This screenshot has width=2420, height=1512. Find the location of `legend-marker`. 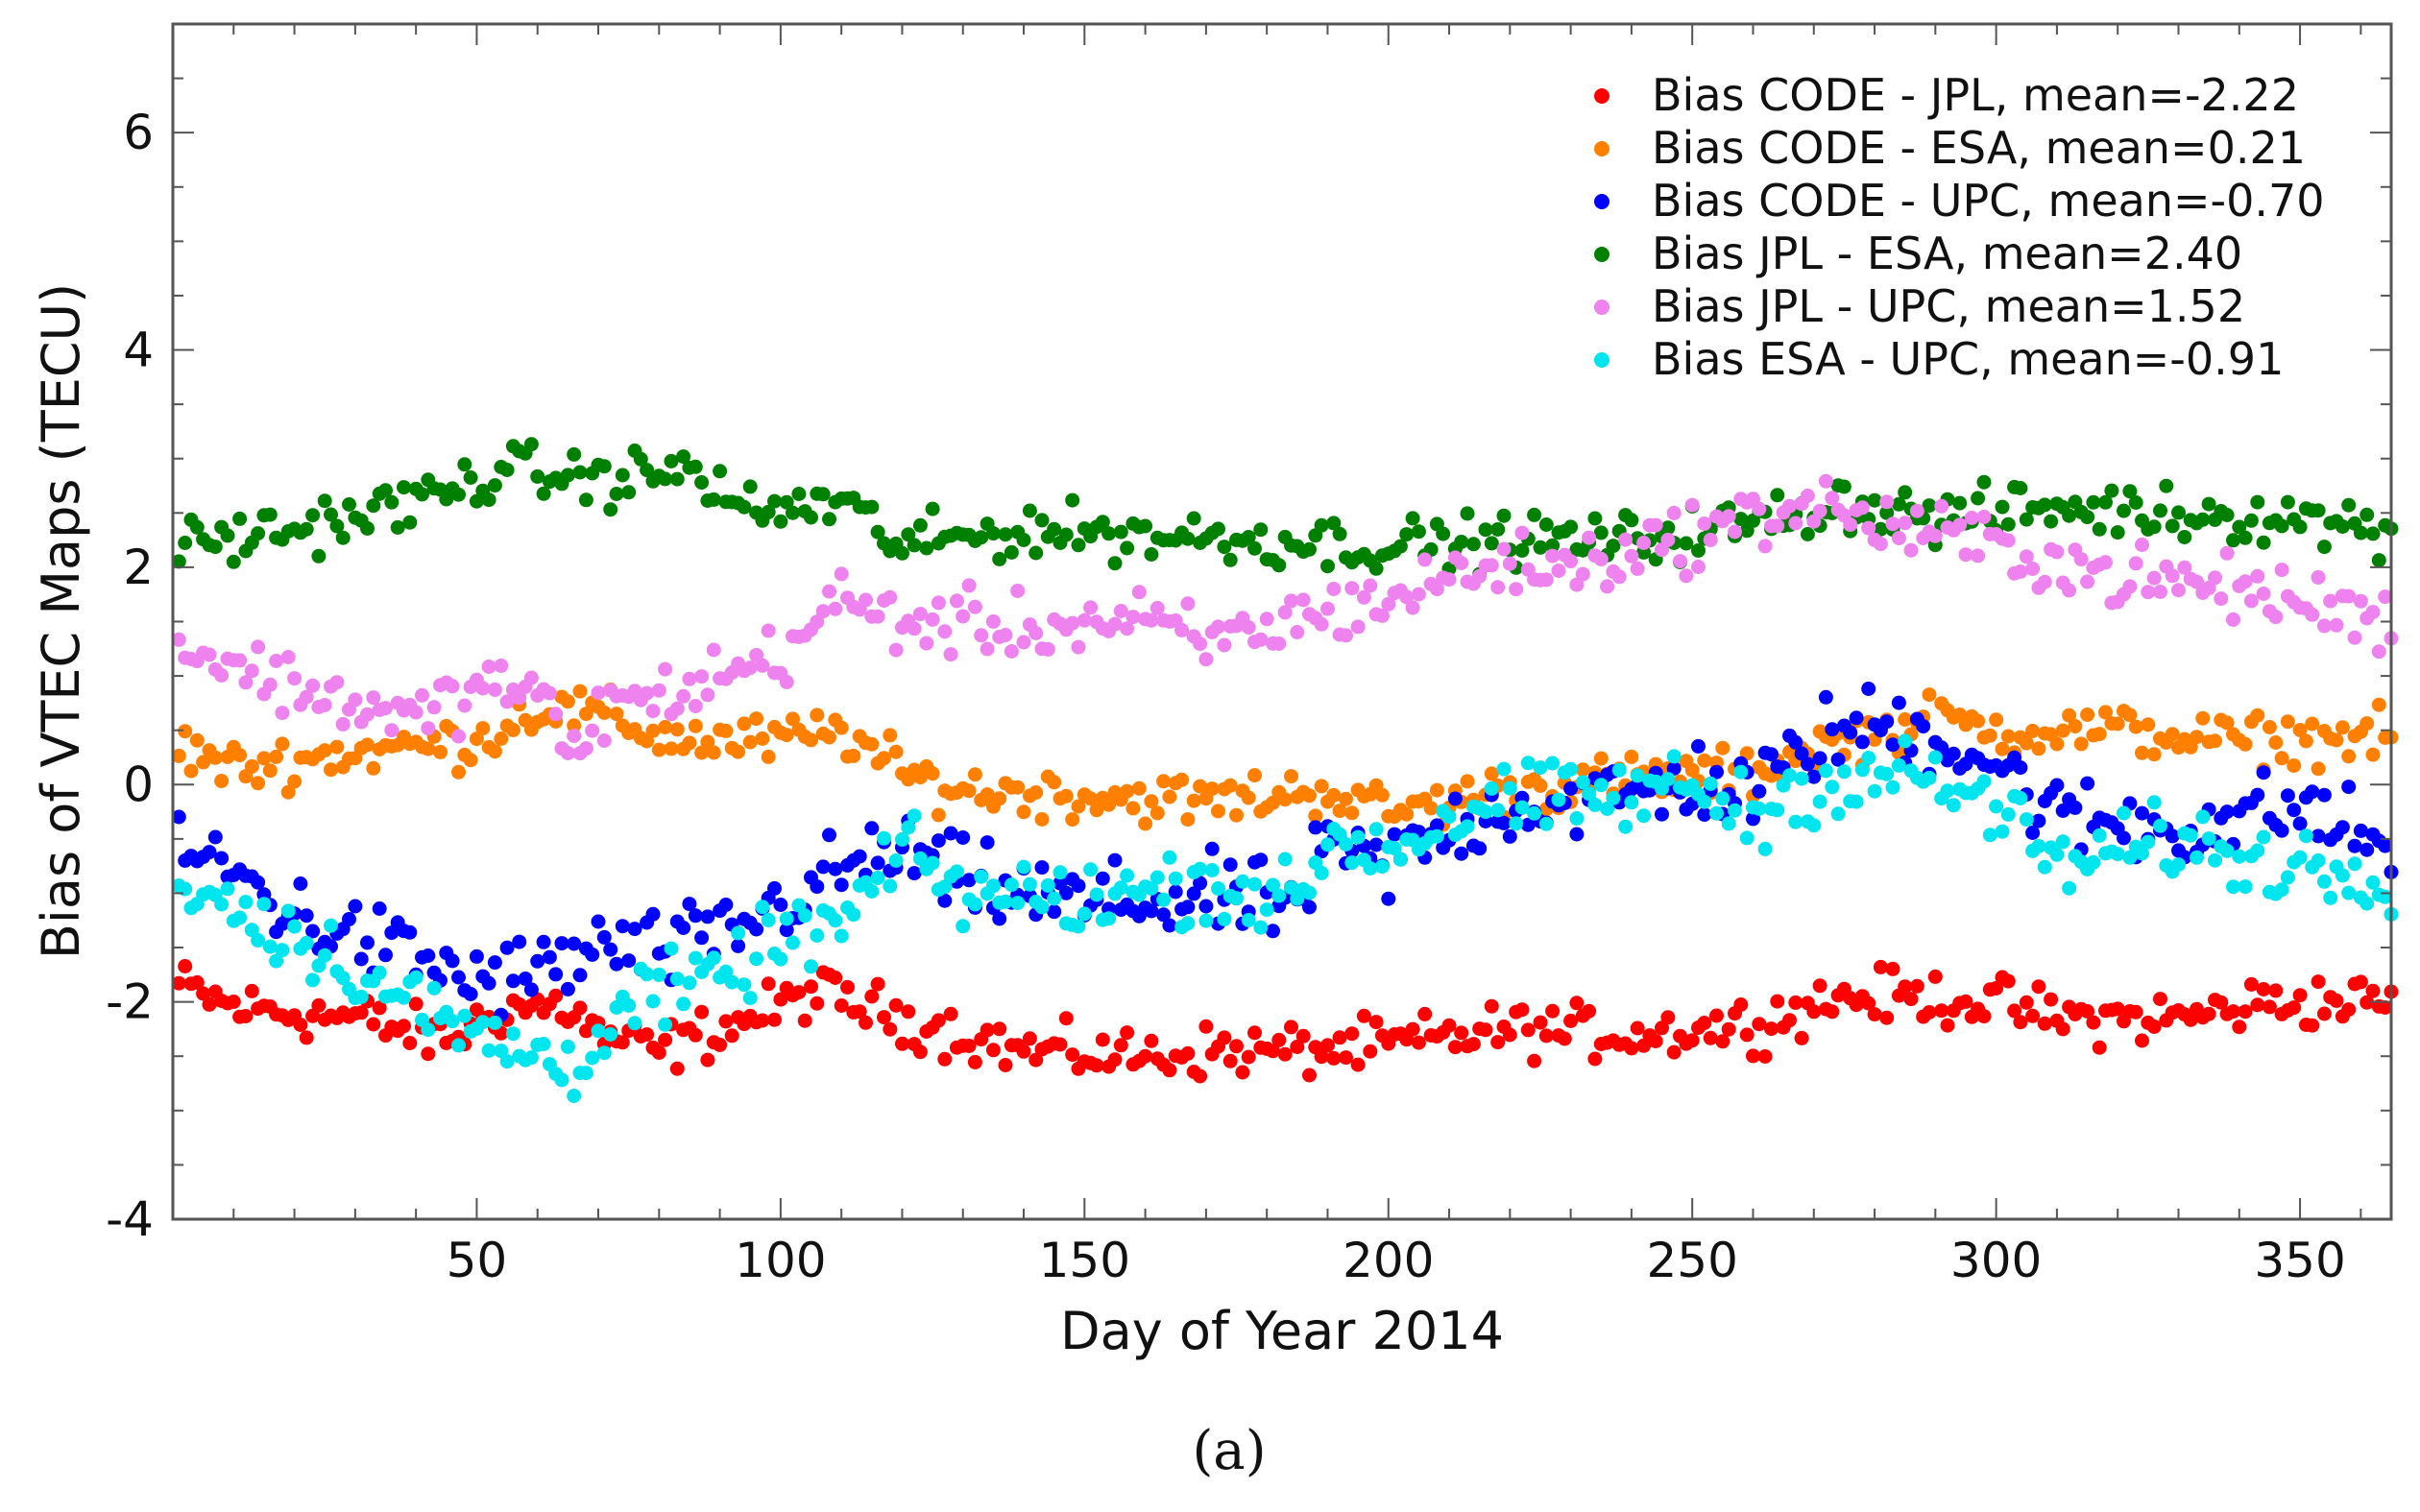

legend-marker is located at coordinates (1602, 96).